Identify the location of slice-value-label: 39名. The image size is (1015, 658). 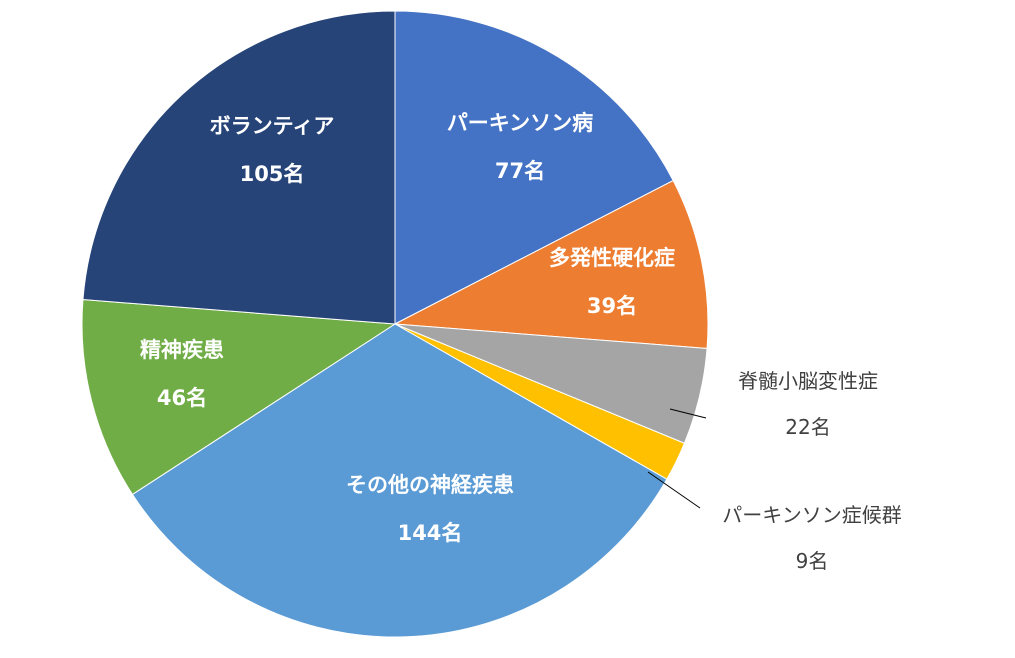
(612, 306).